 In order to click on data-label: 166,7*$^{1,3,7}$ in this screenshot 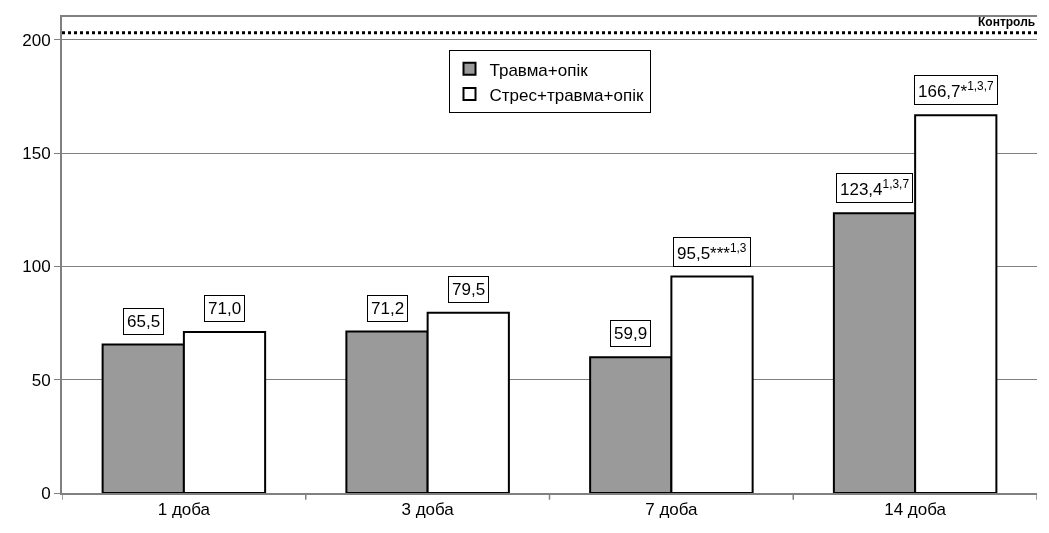, I will do `click(956, 90)`.